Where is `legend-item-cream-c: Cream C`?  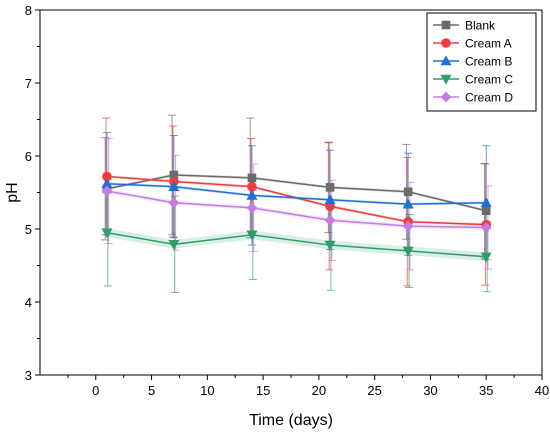 legend-item-cream-c: Cream C is located at coordinates (473, 80).